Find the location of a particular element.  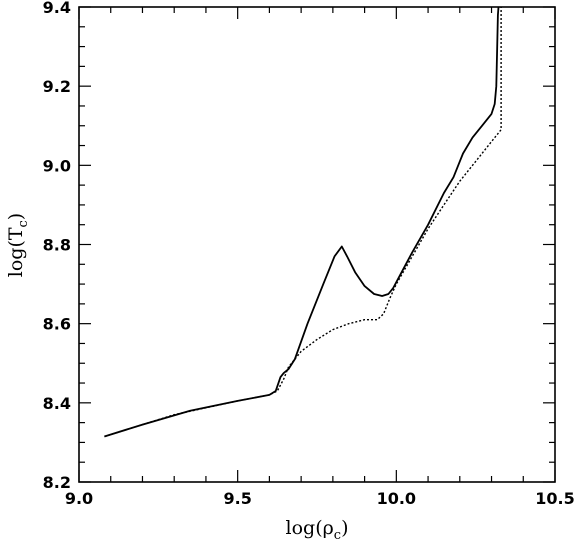

y-tick-label: 9.4 is located at coordinates (57, 8).